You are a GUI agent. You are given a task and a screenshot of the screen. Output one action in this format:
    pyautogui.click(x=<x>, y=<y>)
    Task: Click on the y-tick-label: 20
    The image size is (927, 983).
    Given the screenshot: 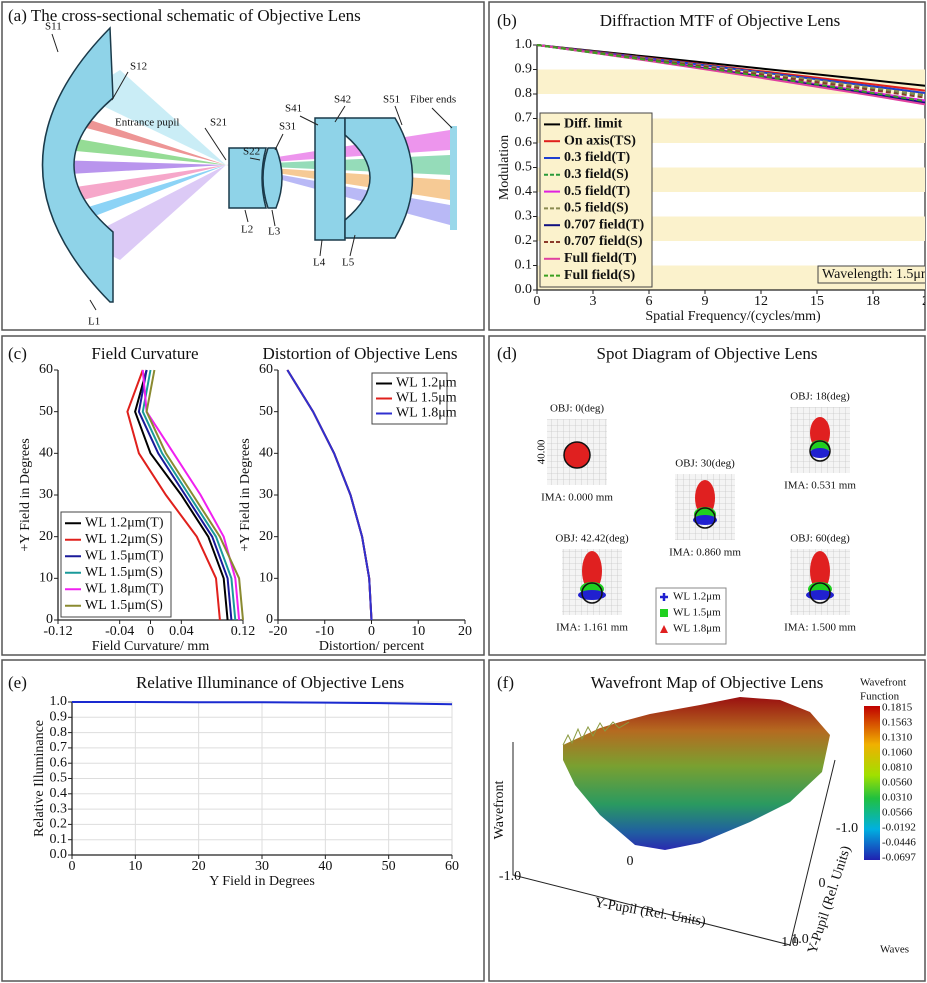 What is the action you would take?
    pyautogui.click(x=46, y=536)
    